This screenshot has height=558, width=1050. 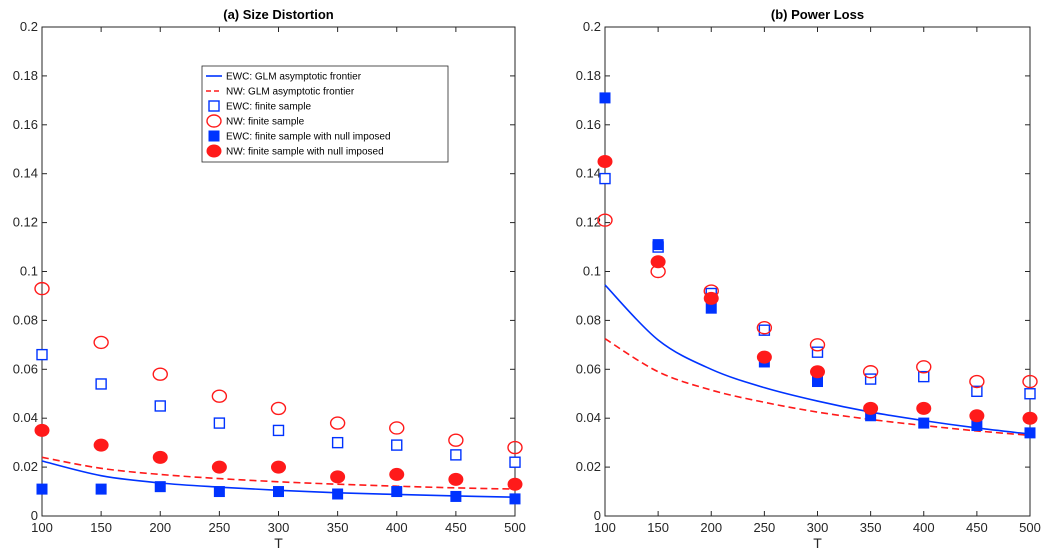 What do you see at coordinates (265, 122) in the screenshot?
I see `legend-label: NW: finite sample` at bounding box center [265, 122].